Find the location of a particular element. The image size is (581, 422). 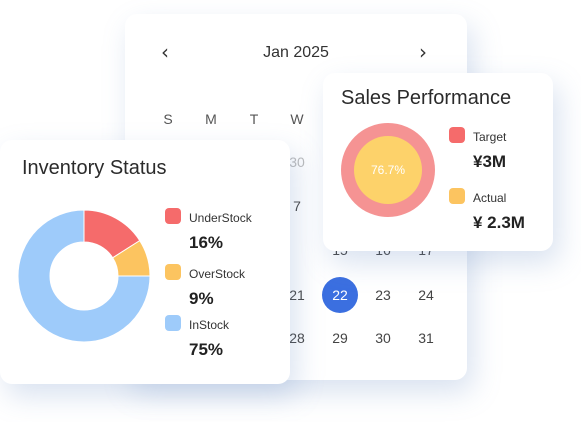

understock-label: UnderStock is located at coordinates (220, 218).